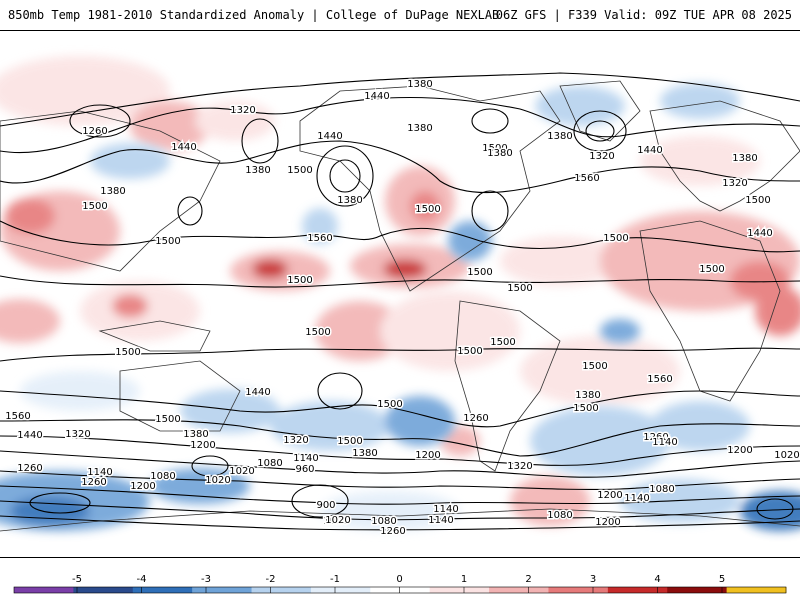 The height and width of the screenshot is (604, 800). I want to click on colorbar-frame, so click(400, 590).